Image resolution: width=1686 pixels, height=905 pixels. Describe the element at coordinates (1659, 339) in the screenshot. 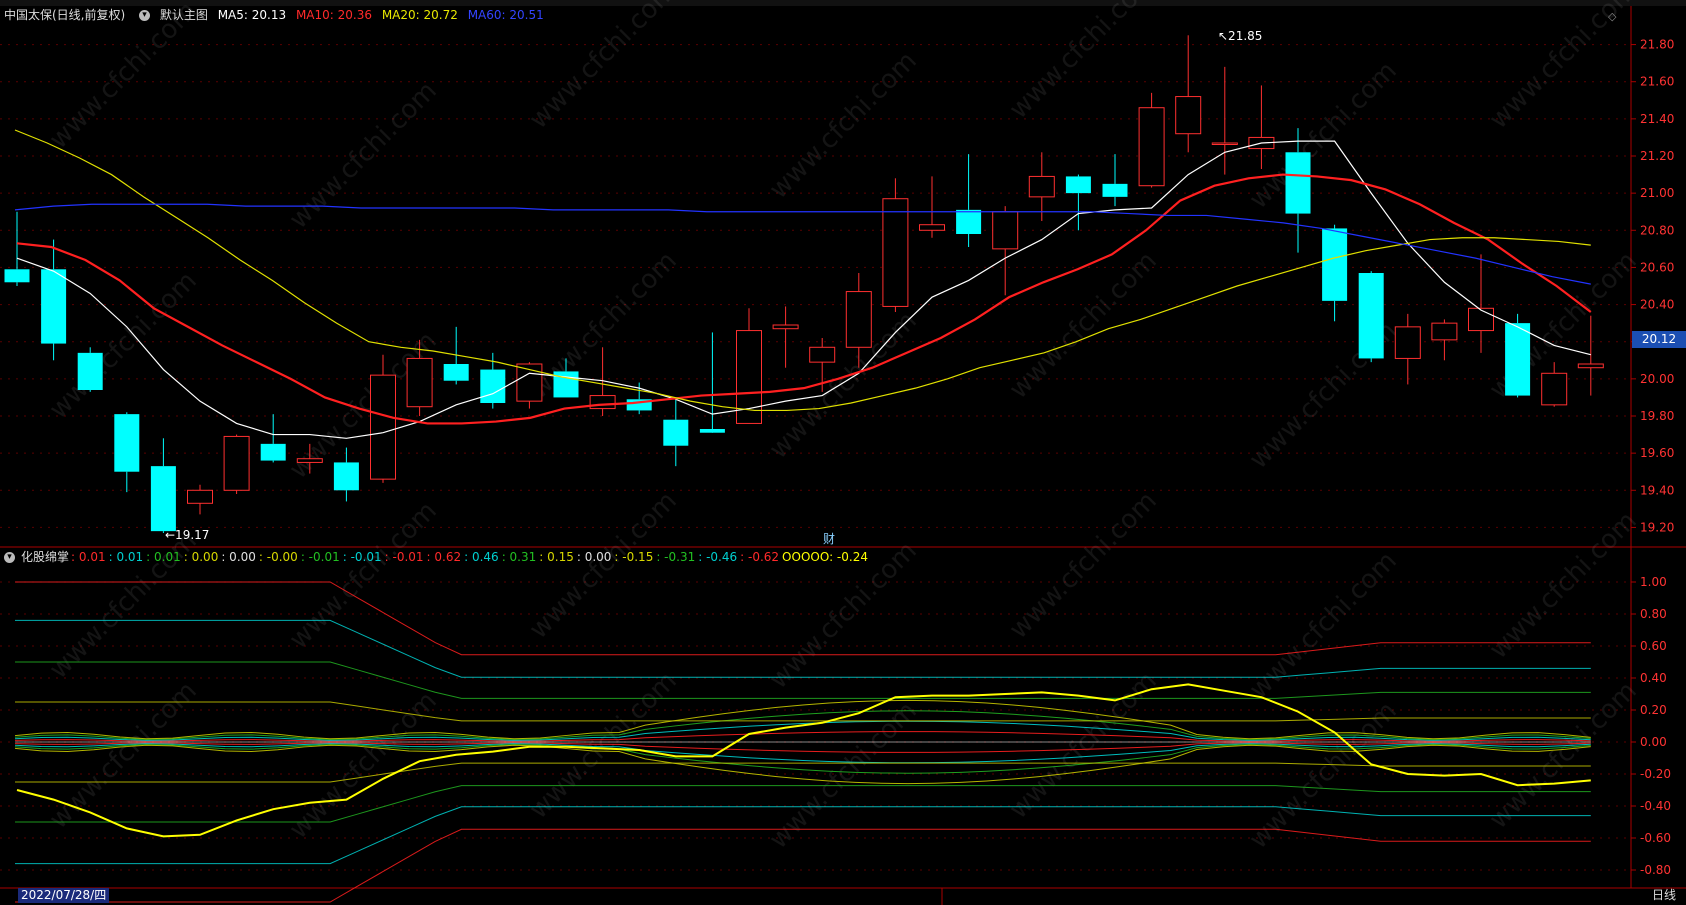

I see `last-price-tag: 20.12` at that location.